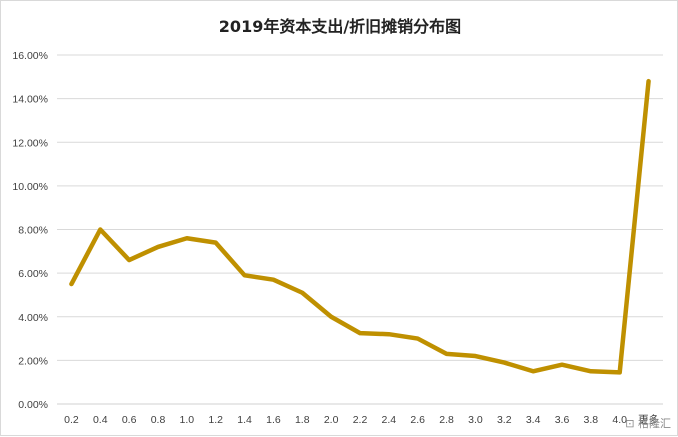 The width and height of the screenshot is (678, 437). Describe the element at coordinates (331, 420) in the screenshot. I see `x-tick-label: 2.0` at that location.